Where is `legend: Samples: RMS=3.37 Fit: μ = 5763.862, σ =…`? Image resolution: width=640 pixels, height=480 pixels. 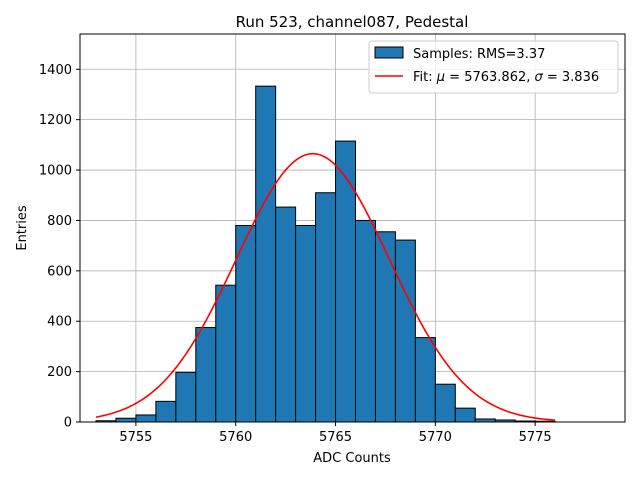
legend: Samples: RMS=3.37 Fit: μ = 5763.862, σ =… is located at coordinates (493, 67).